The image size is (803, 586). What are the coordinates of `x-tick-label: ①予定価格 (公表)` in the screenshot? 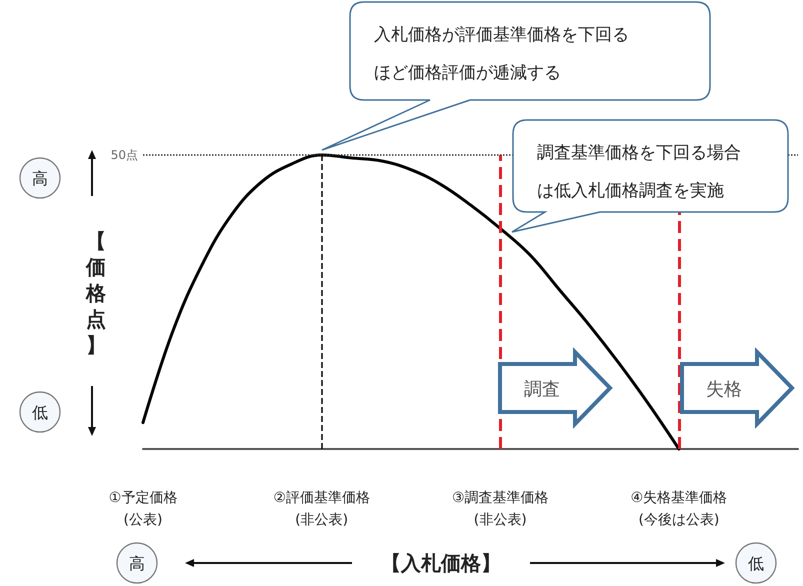 It's located at (143, 509).